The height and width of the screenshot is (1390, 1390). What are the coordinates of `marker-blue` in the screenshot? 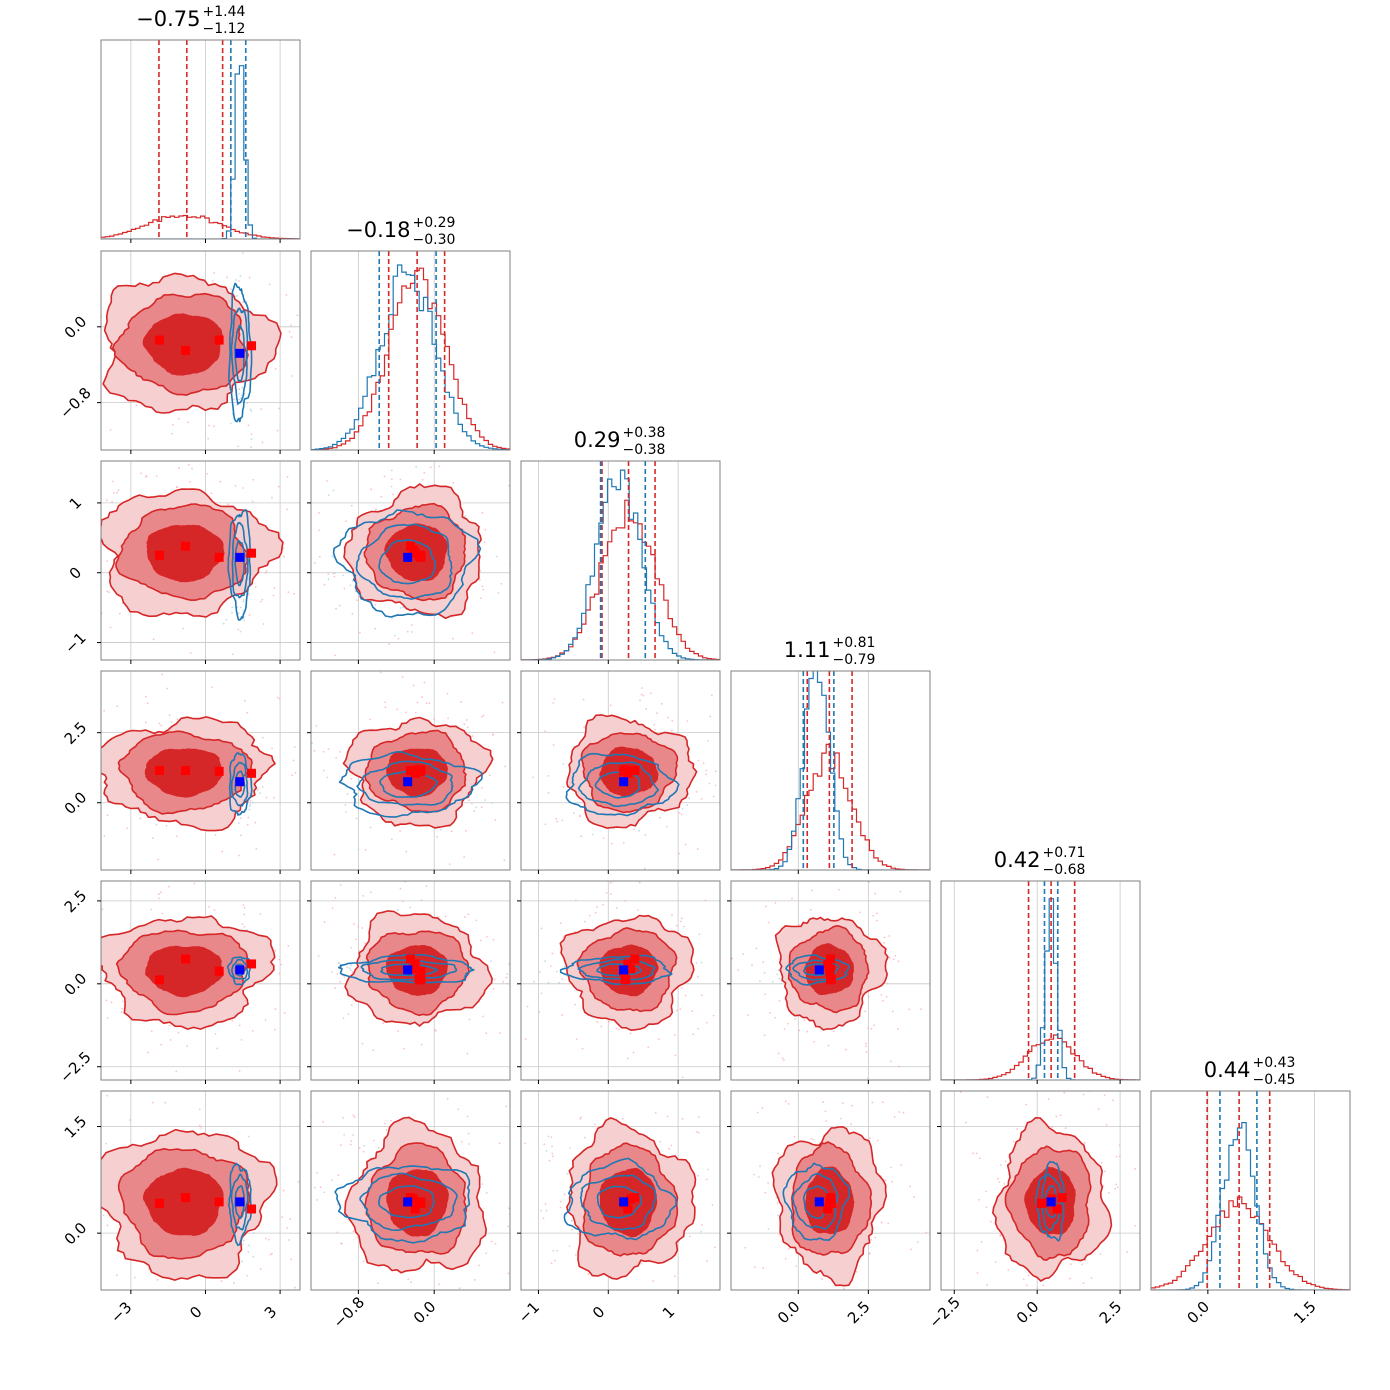 It's located at (408, 970).